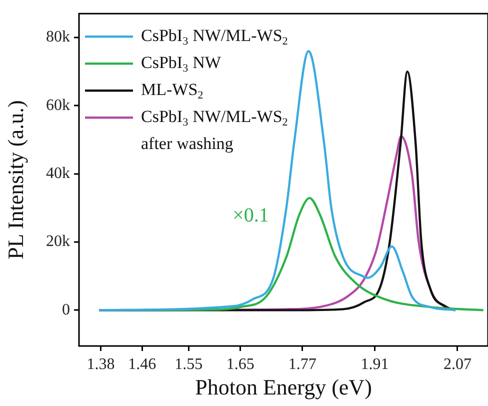  Describe the element at coordinates (374, 364) in the screenshot. I see `x-tick-label: 1.91` at that location.